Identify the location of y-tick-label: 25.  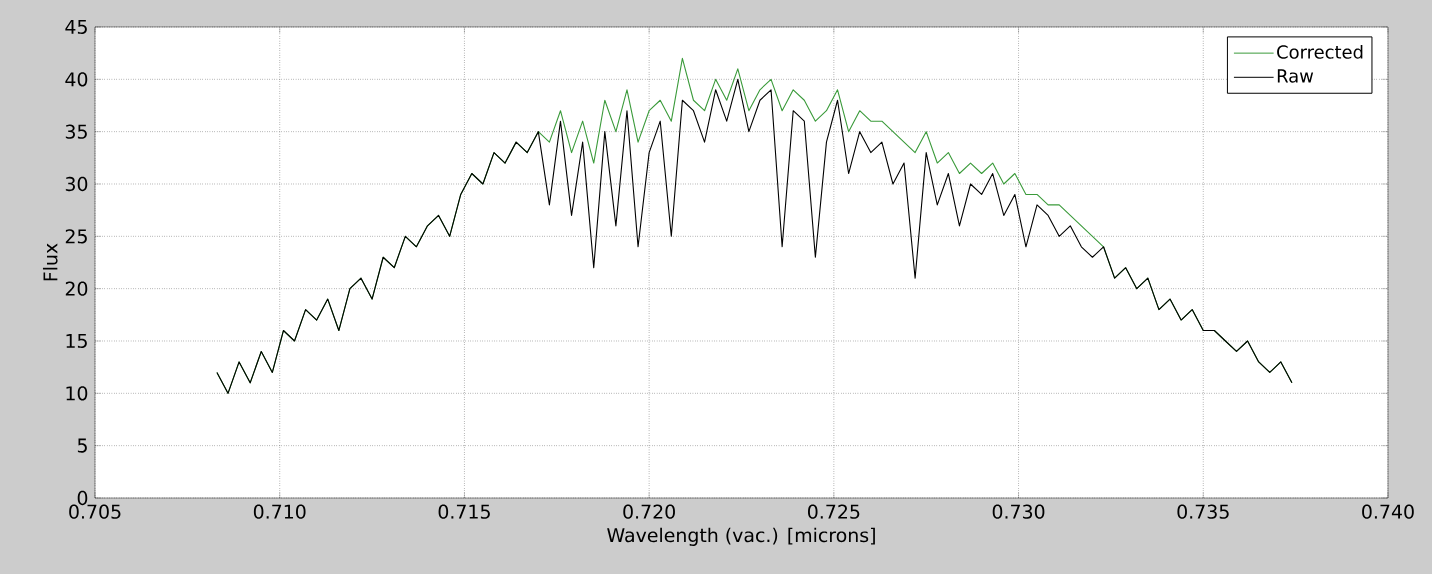
(76, 236).